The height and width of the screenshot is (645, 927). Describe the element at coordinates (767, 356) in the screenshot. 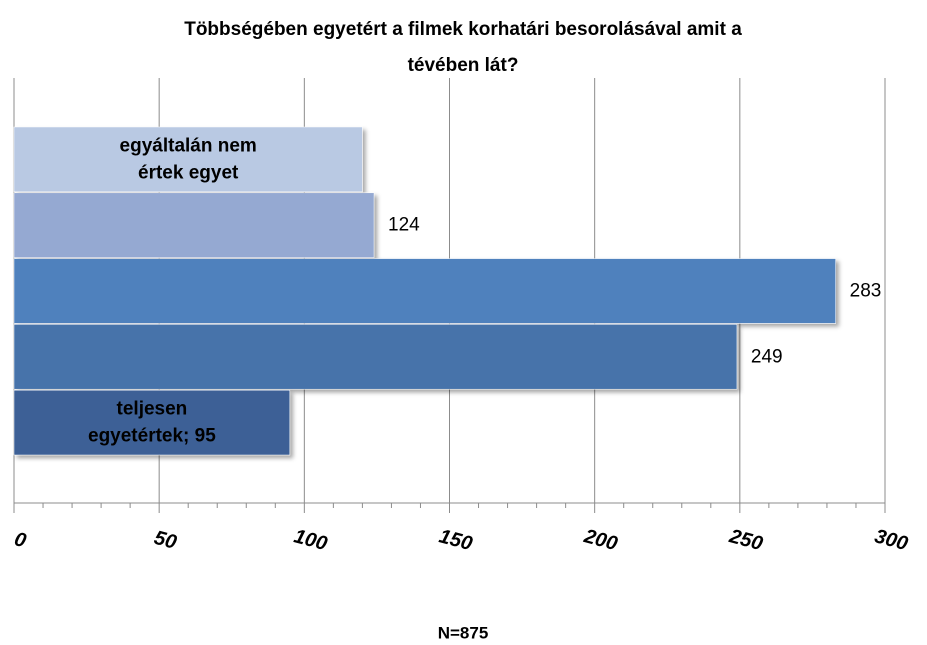

I see `data-label: 249` at that location.